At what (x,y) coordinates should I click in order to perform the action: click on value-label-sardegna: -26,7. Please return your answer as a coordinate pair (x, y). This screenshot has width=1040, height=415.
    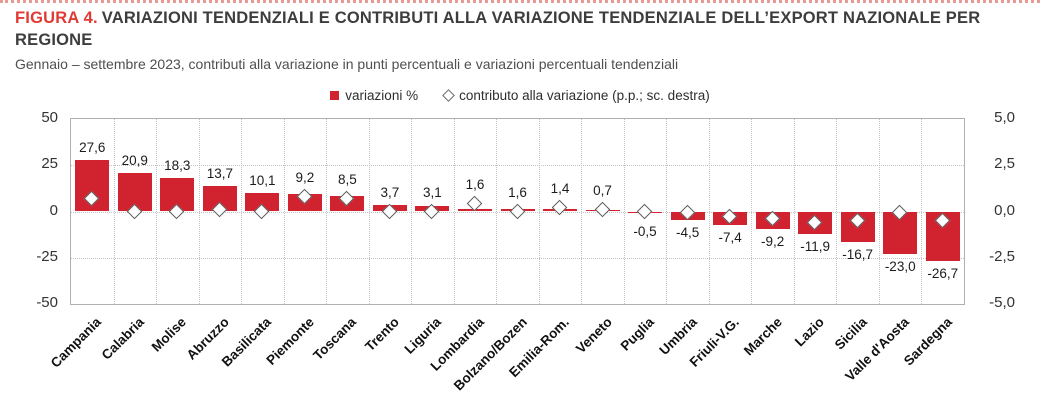
    Looking at the image, I should click on (943, 273).